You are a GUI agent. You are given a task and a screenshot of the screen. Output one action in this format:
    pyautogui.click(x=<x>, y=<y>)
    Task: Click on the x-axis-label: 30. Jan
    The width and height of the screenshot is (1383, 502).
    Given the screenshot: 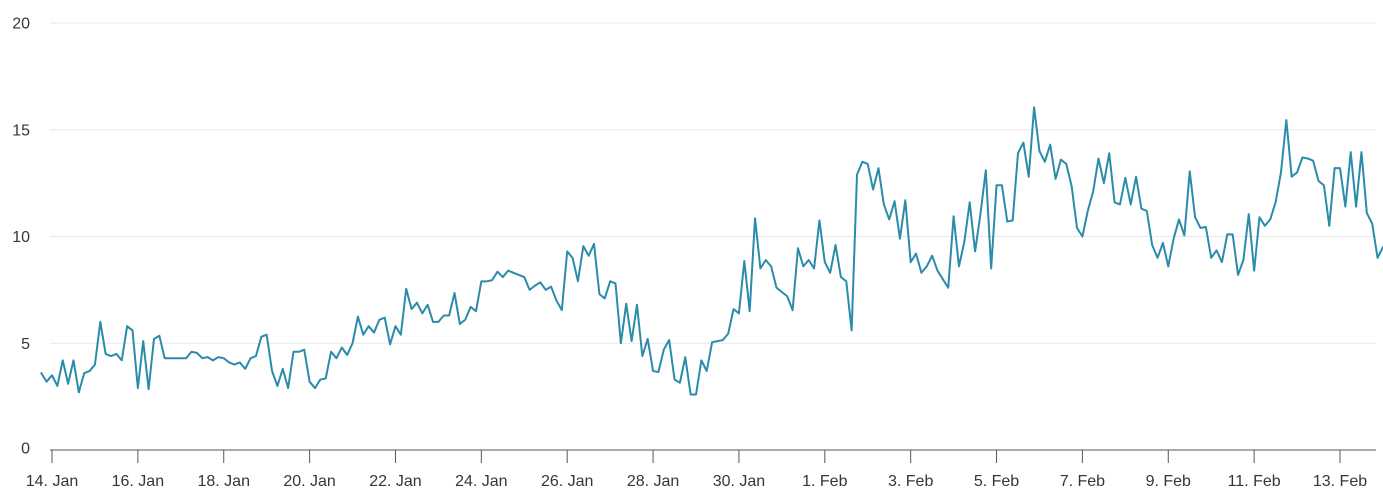 What is the action you would take?
    pyautogui.click(x=739, y=481)
    